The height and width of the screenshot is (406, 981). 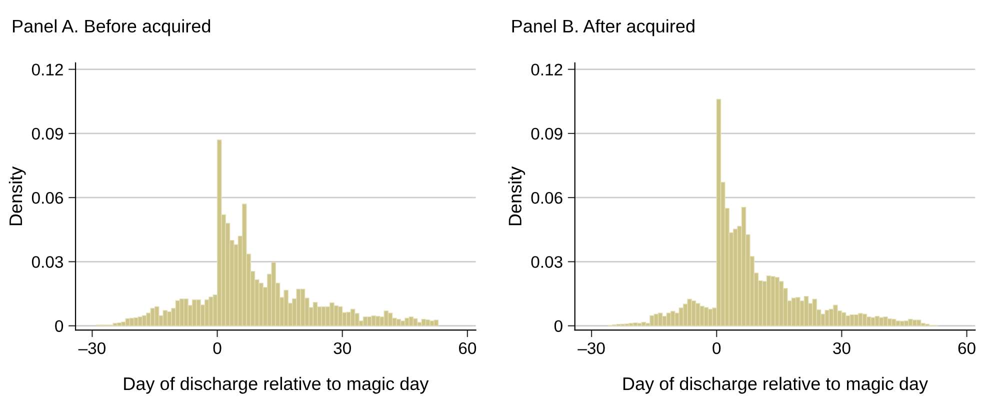 What do you see at coordinates (603, 27) in the screenshot?
I see `chart-title: Panel B. After acquired` at bounding box center [603, 27].